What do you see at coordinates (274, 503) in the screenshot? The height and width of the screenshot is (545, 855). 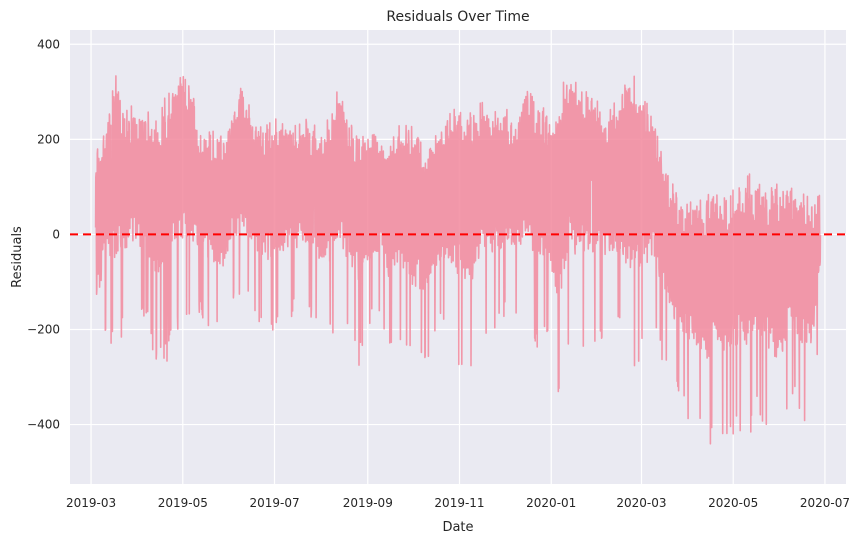 I see `x-tick-label: 2019-07` at bounding box center [274, 503].